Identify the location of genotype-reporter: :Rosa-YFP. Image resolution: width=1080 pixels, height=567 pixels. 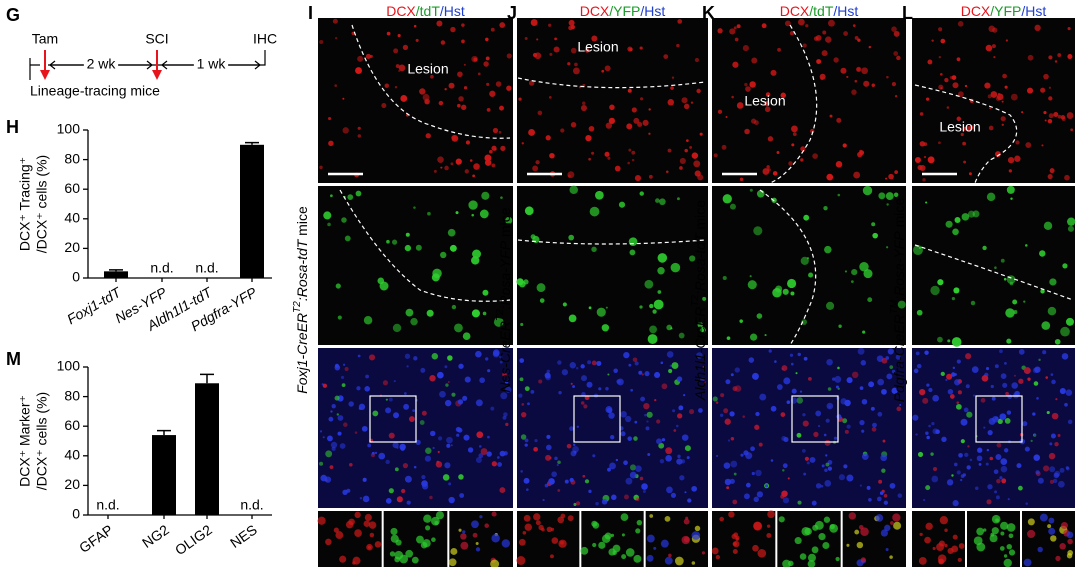
(899, 265).